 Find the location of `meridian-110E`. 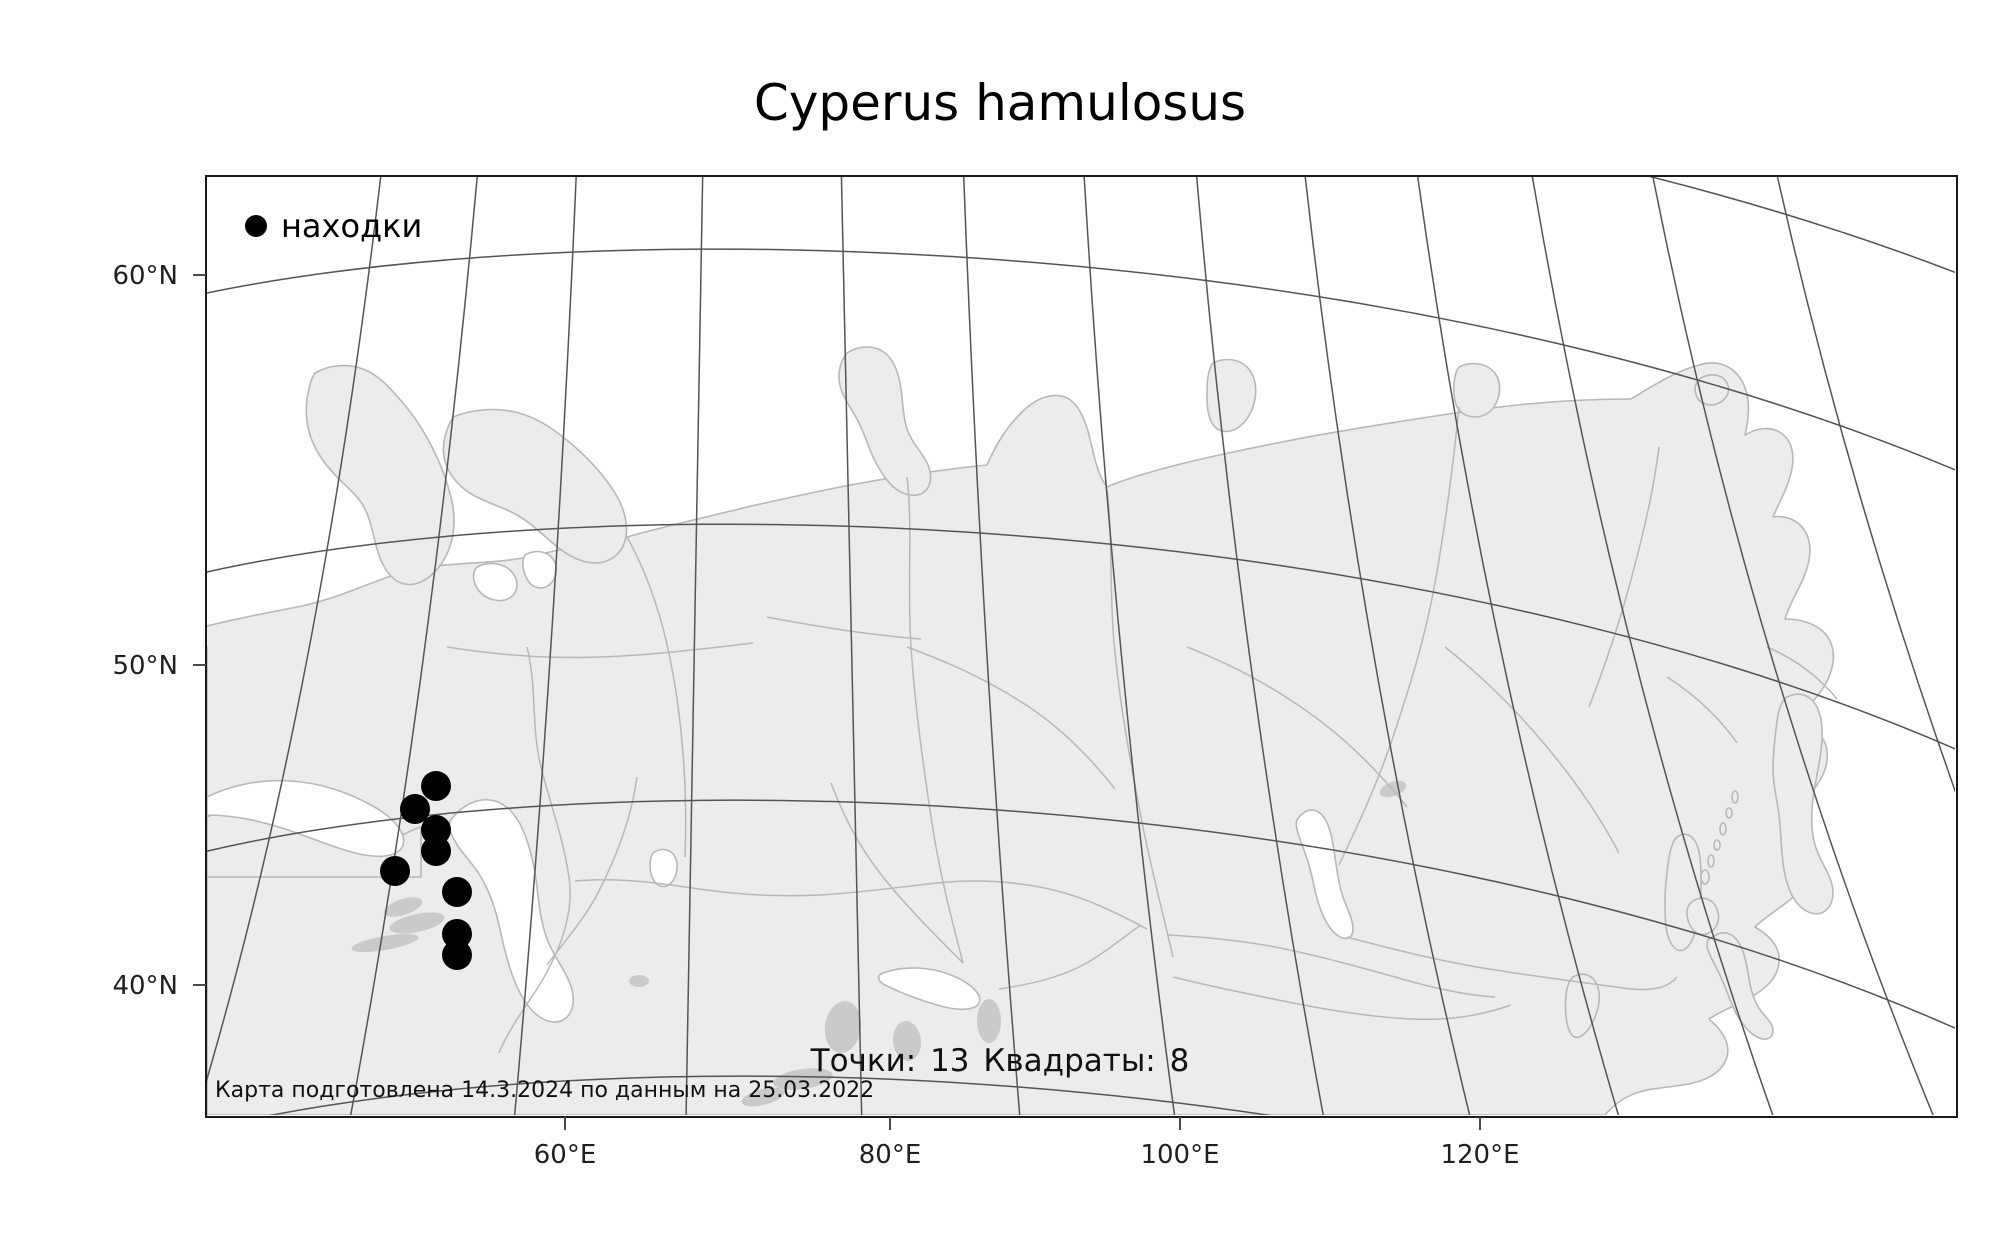

meridian-110E is located at coordinates (1260, 646).